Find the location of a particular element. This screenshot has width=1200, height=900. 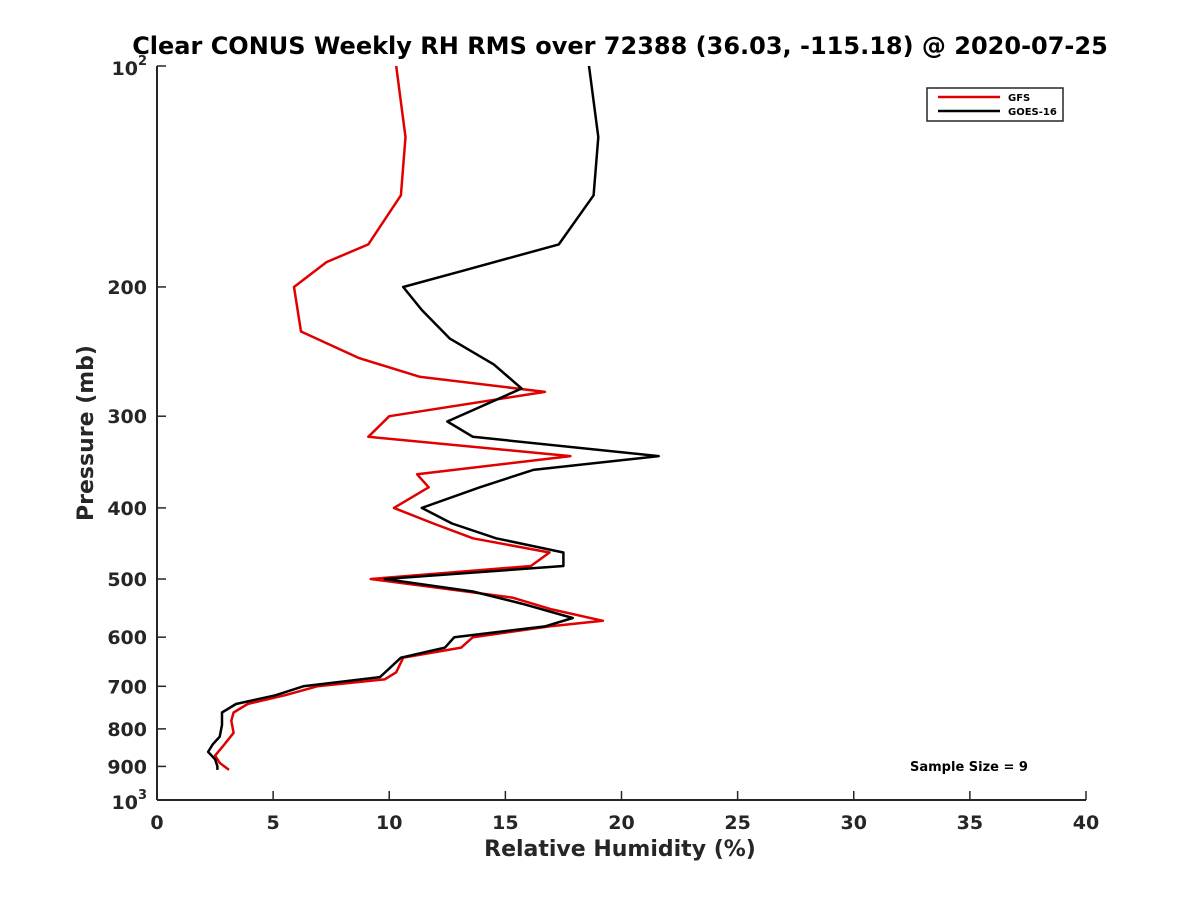

y-tick-label-400: 400 is located at coordinates (127, 509).